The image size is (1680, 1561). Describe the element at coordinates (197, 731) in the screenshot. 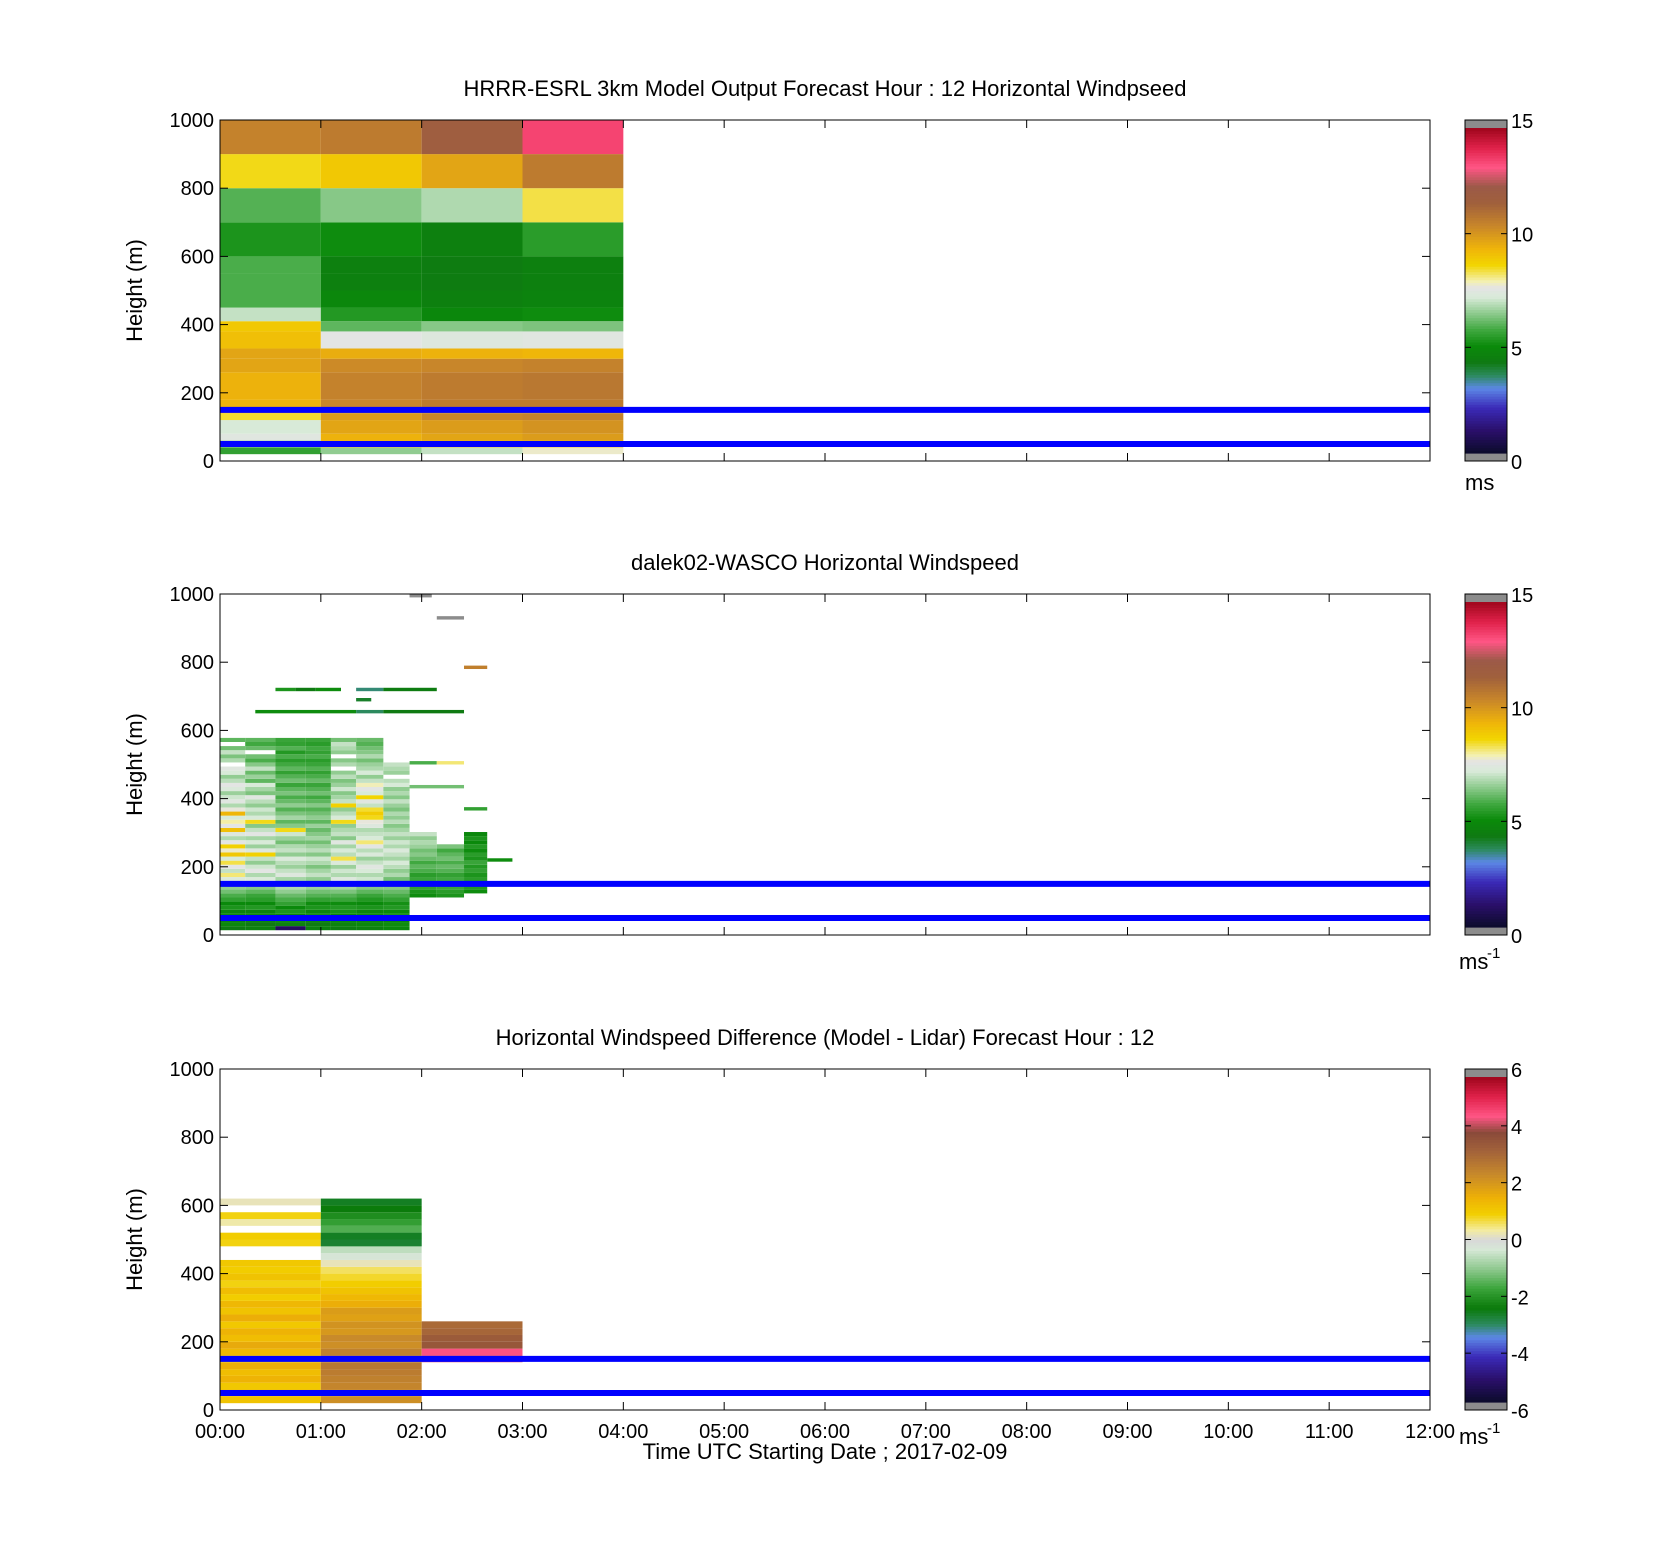

I see `y-tick-label: 600` at that location.